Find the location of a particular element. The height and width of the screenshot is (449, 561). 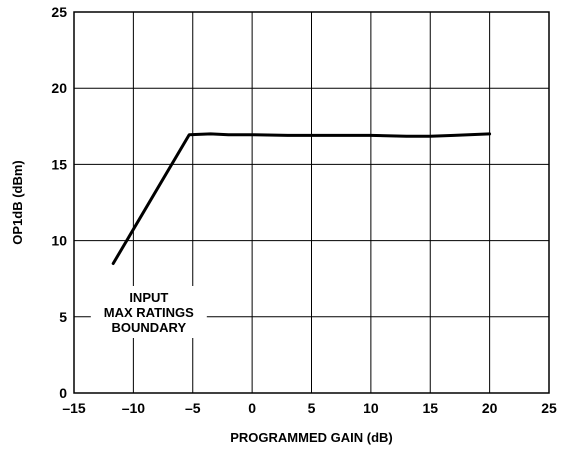

y-tick-label: 15 is located at coordinates (59, 164).